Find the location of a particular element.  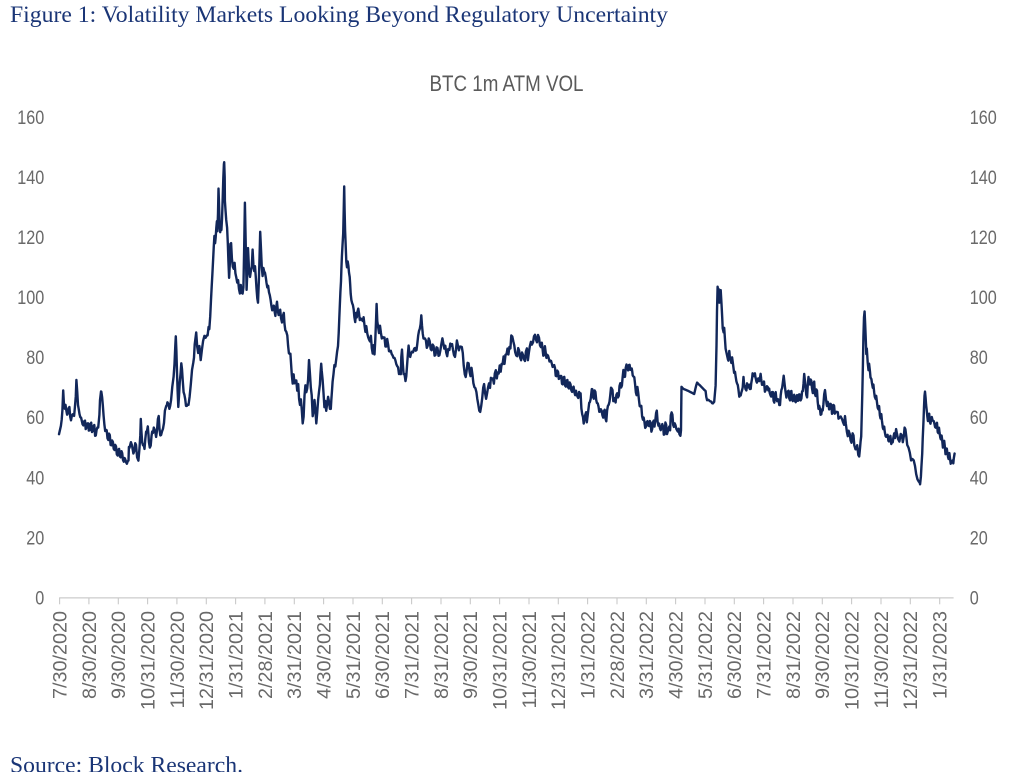

svg-text: 1/31/2023 is located at coordinates (941, 655).